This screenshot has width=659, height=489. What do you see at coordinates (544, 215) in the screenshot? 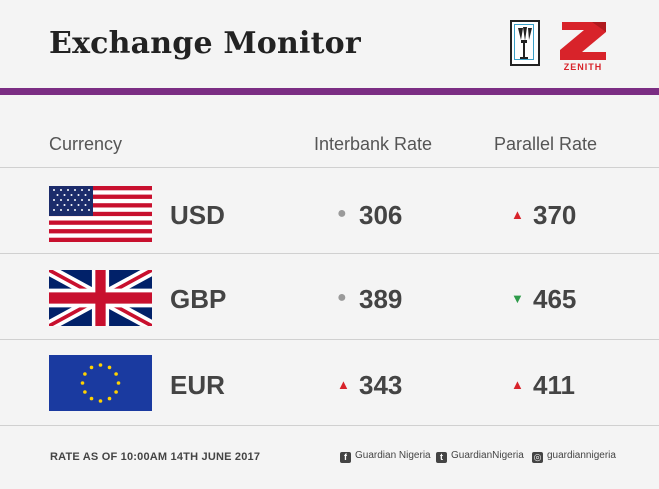
I see `parallel-rate: ▲ 370` at bounding box center [544, 215].